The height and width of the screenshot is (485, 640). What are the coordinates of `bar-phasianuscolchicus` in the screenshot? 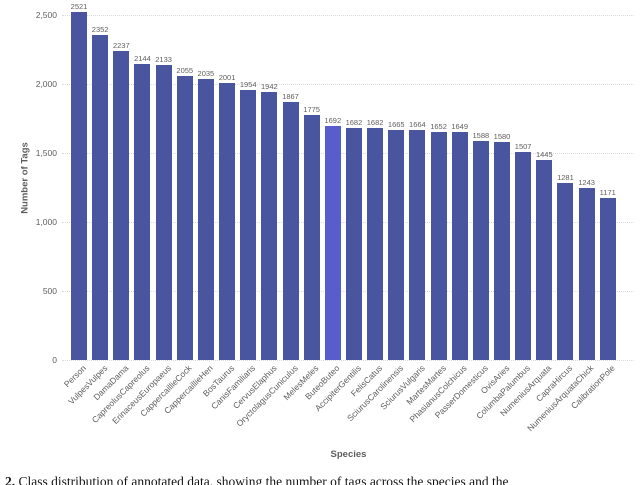 It's located at (459, 246).